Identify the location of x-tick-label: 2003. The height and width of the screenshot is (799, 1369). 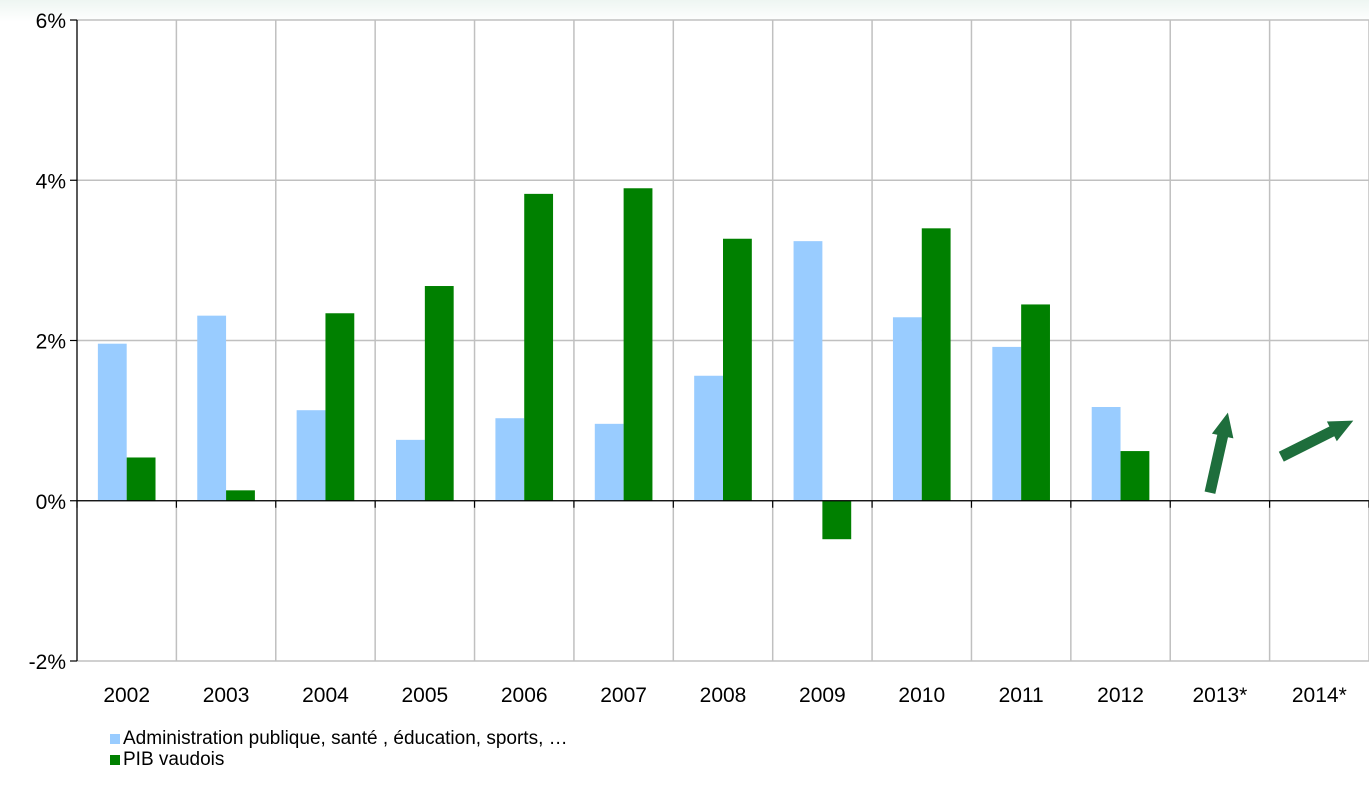
(226, 695).